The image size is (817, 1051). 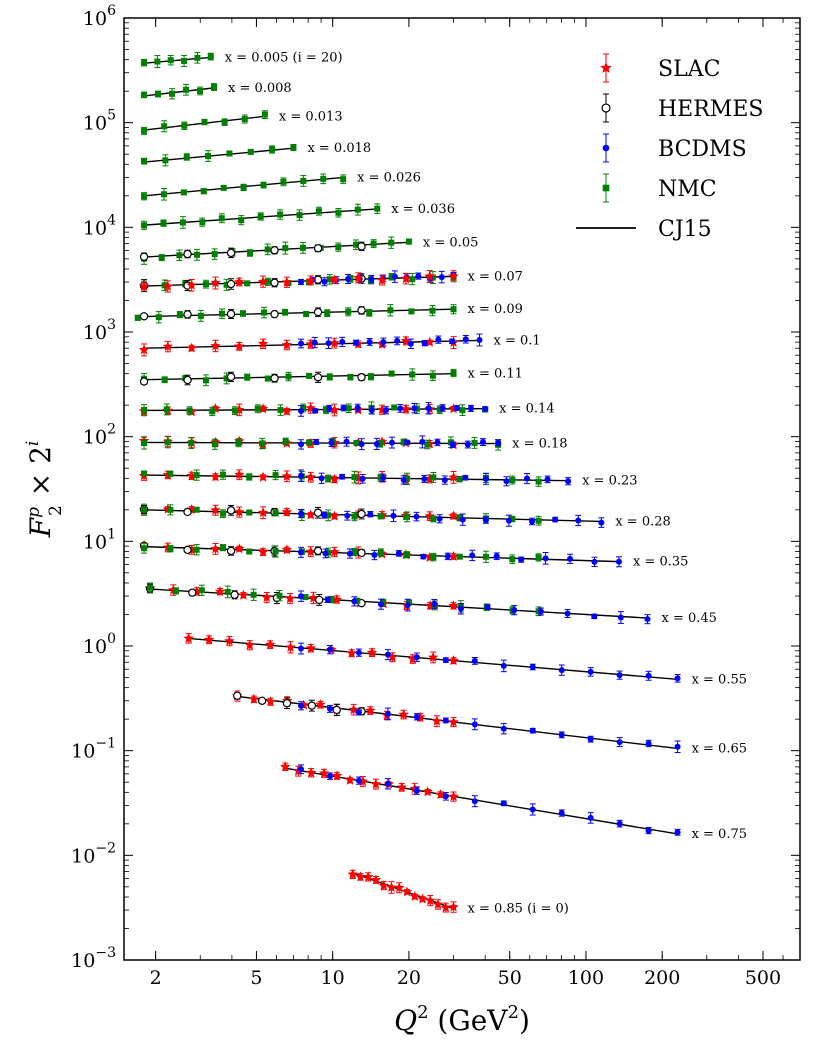 What do you see at coordinates (281, 185) in the screenshot?
I see `series-x-0-026: x = 0.026` at bounding box center [281, 185].